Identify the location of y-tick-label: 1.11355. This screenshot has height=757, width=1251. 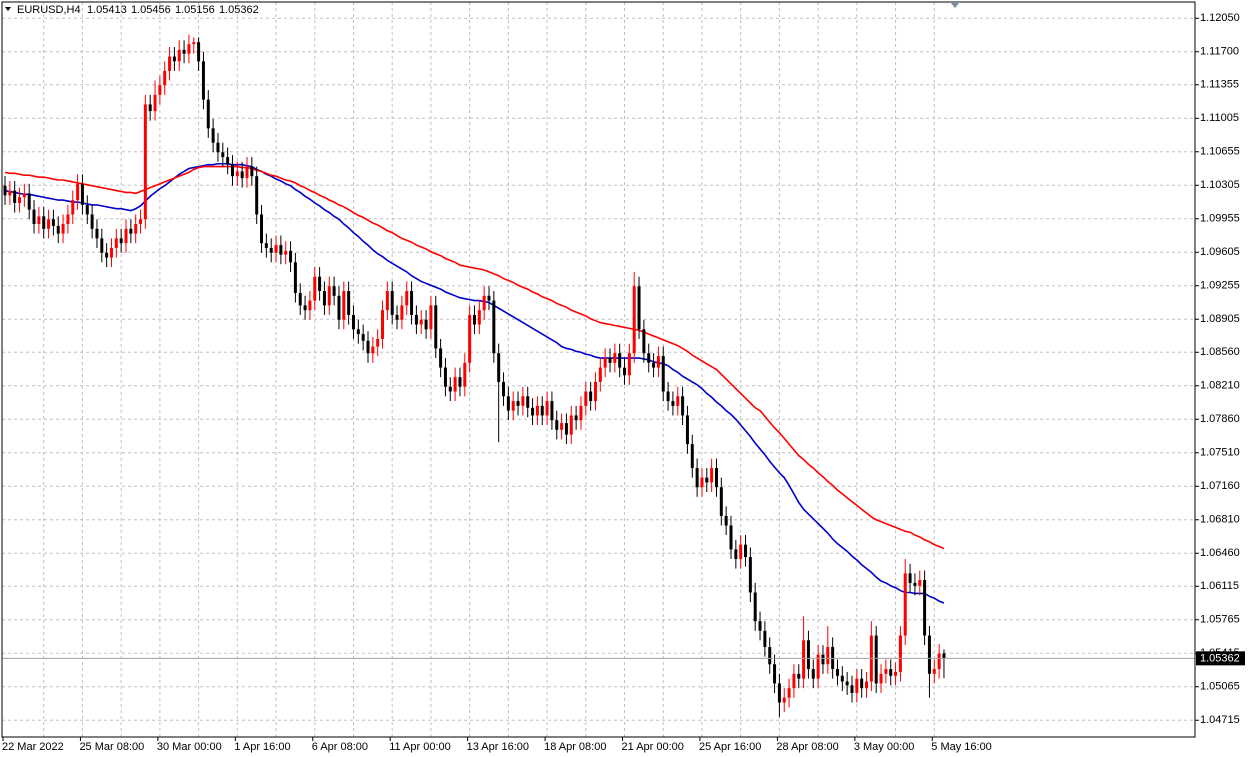
(1219, 85).